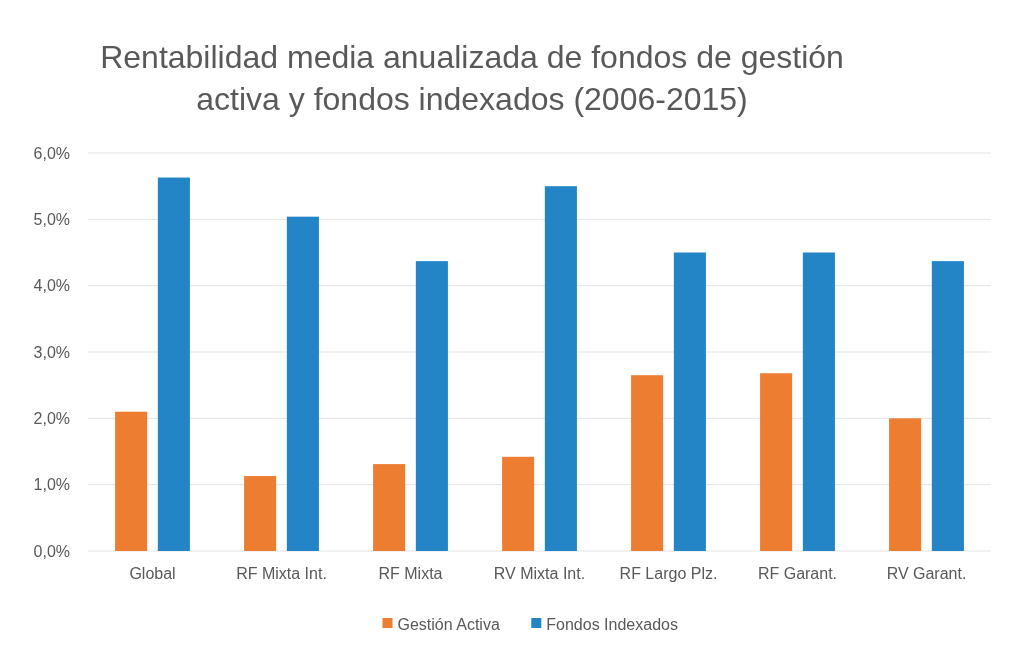  I want to click on x-tick-label: RF Mixta Int., so click(281, 573).